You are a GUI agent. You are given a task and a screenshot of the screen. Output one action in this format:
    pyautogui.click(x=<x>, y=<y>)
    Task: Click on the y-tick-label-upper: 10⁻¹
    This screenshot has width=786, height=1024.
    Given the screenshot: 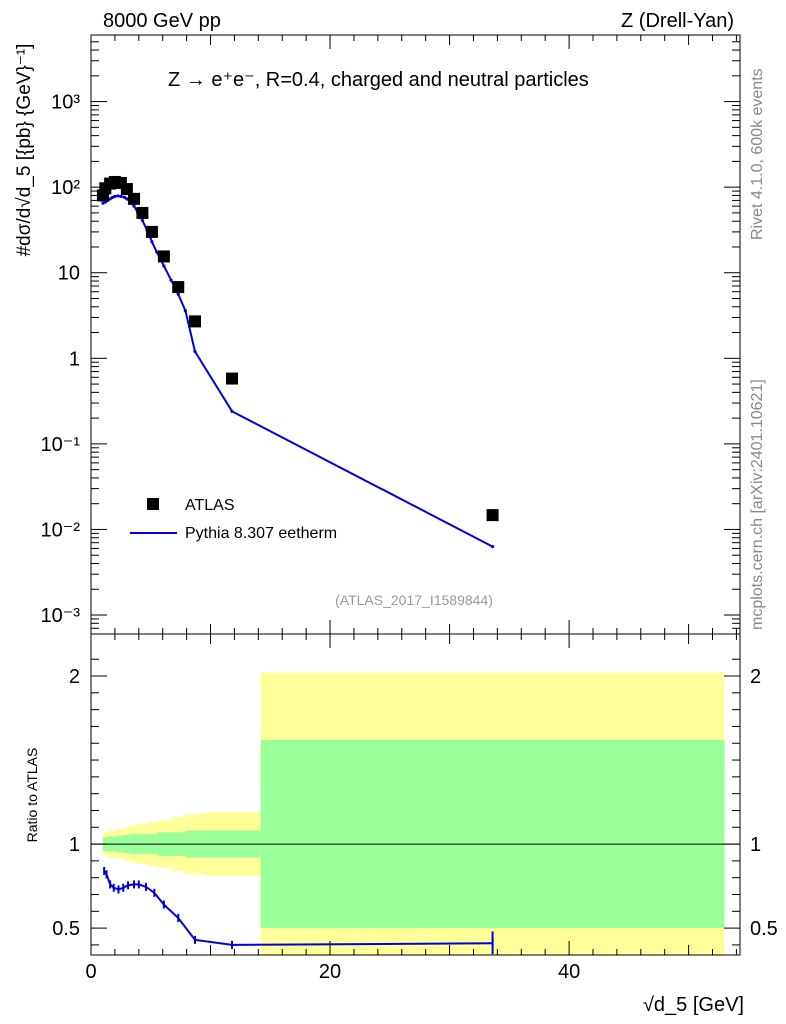 What is the action you would take?
    pyautogui.click(x=61, y=445)
    